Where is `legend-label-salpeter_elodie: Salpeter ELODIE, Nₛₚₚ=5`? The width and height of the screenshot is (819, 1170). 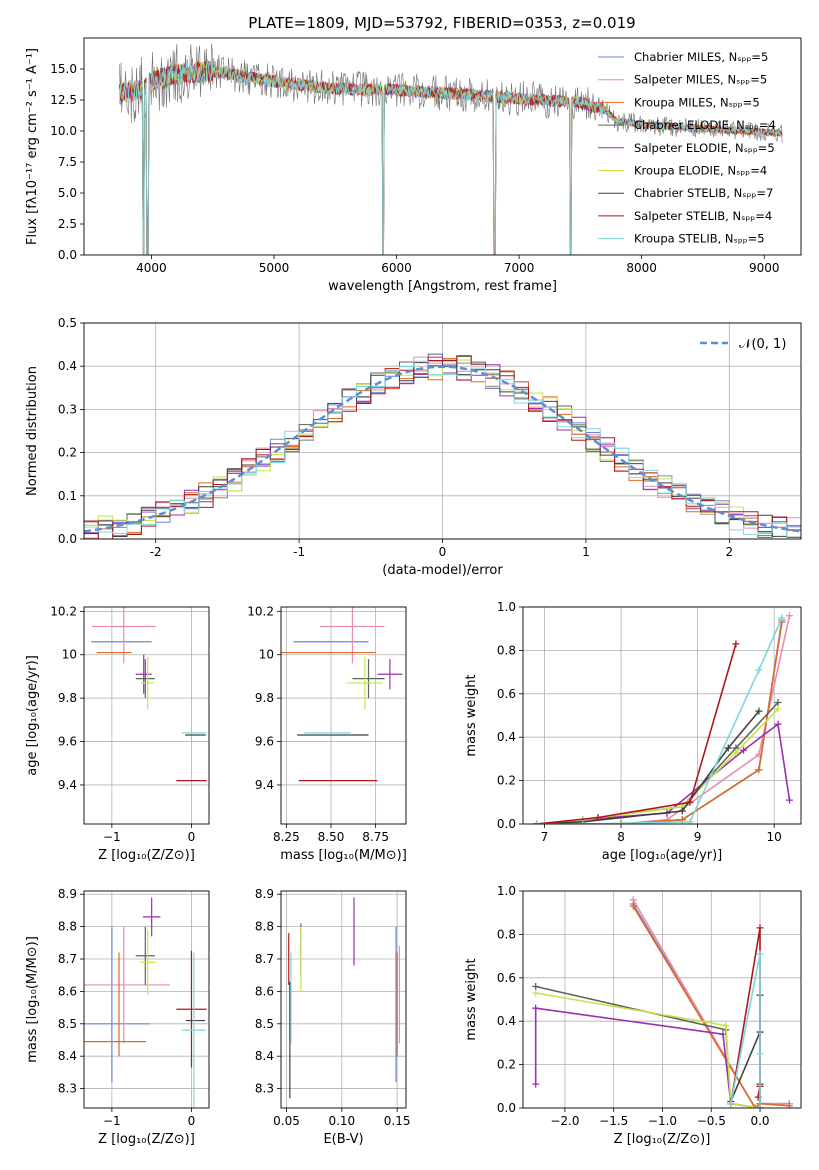 legend-label-salpeter_elodie: Salpeter ELODIE, Nₛₚₚ=5 is located at coordinates (704, 148).